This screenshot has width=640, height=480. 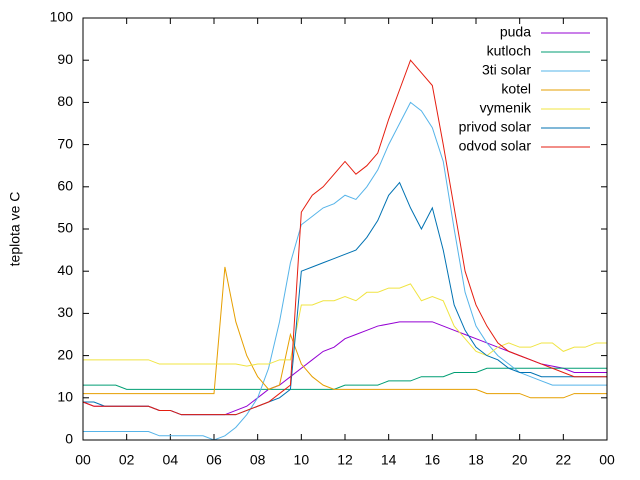 I want to click on legend-label: 3ti solar, so click(x=506, y=70).